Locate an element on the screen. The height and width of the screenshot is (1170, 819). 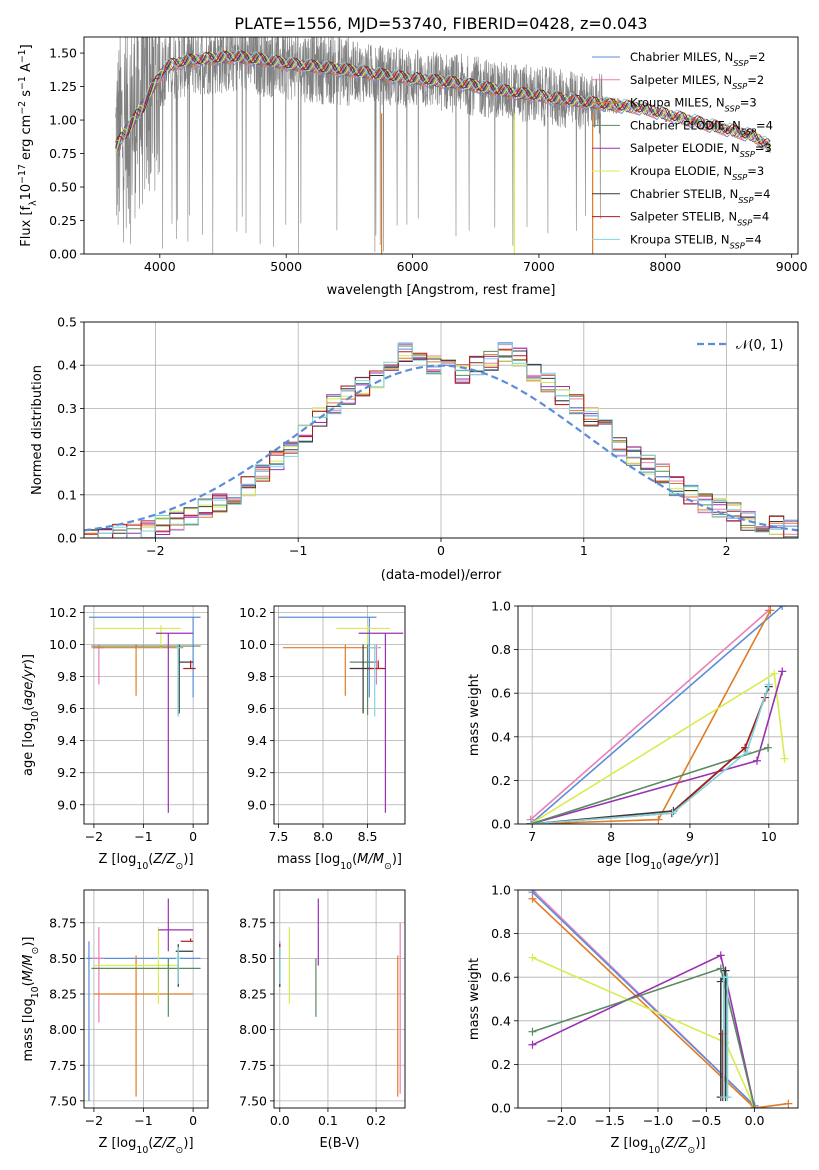
x-tick-label: 8000 is located at coordinates (665, 266).